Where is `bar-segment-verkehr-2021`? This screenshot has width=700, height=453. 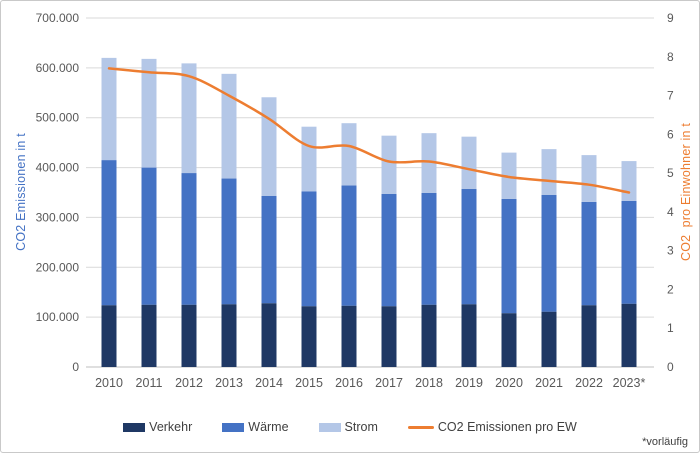
bar-segment-verkehr-2021 is located at coordinates (549, 339).